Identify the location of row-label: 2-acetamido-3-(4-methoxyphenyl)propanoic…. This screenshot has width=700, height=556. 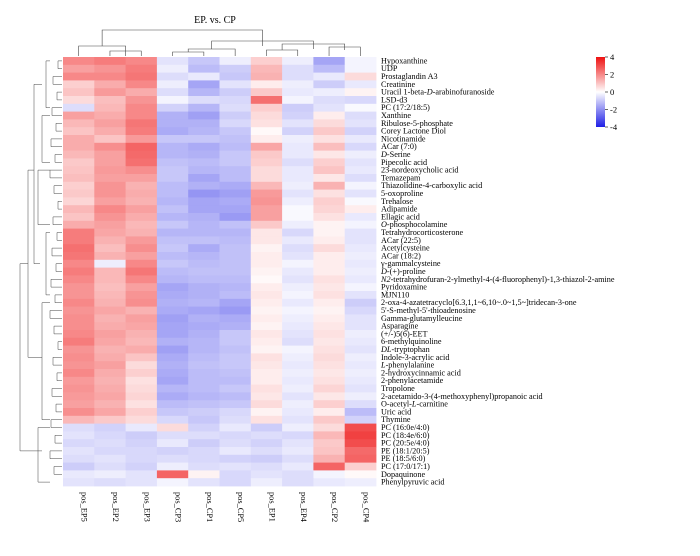
(462, 396).